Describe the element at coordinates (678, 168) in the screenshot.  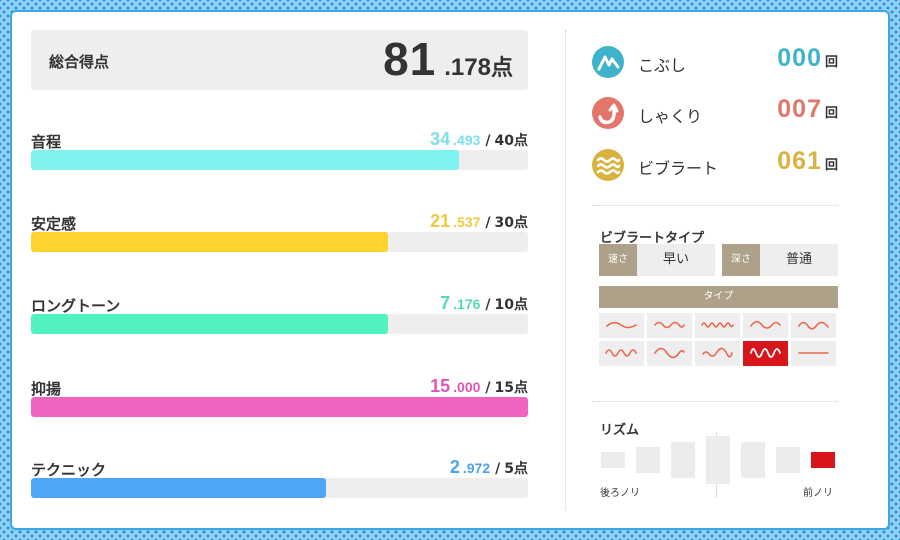
I see `technique-label: ビブラート` at that location.